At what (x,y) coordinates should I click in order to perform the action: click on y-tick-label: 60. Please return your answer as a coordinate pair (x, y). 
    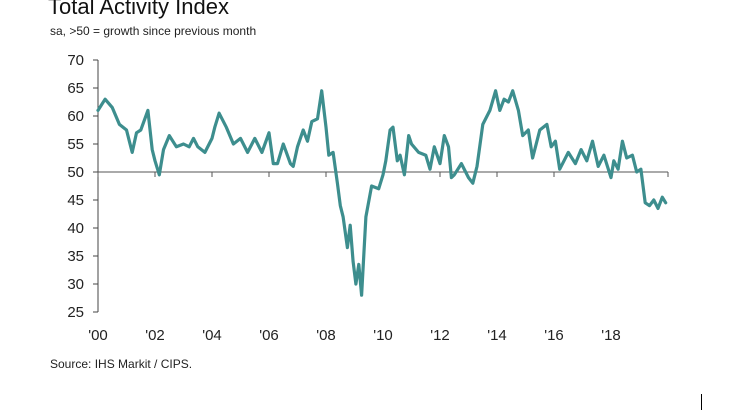
    Looking at the image, I should click on (75, 116).